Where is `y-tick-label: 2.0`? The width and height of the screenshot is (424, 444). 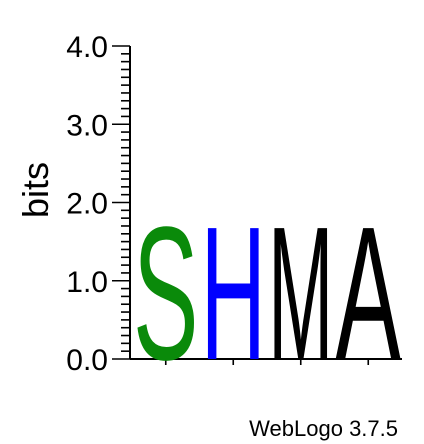
y-tick-label: 2.0 is located at coordinates (87, 204).